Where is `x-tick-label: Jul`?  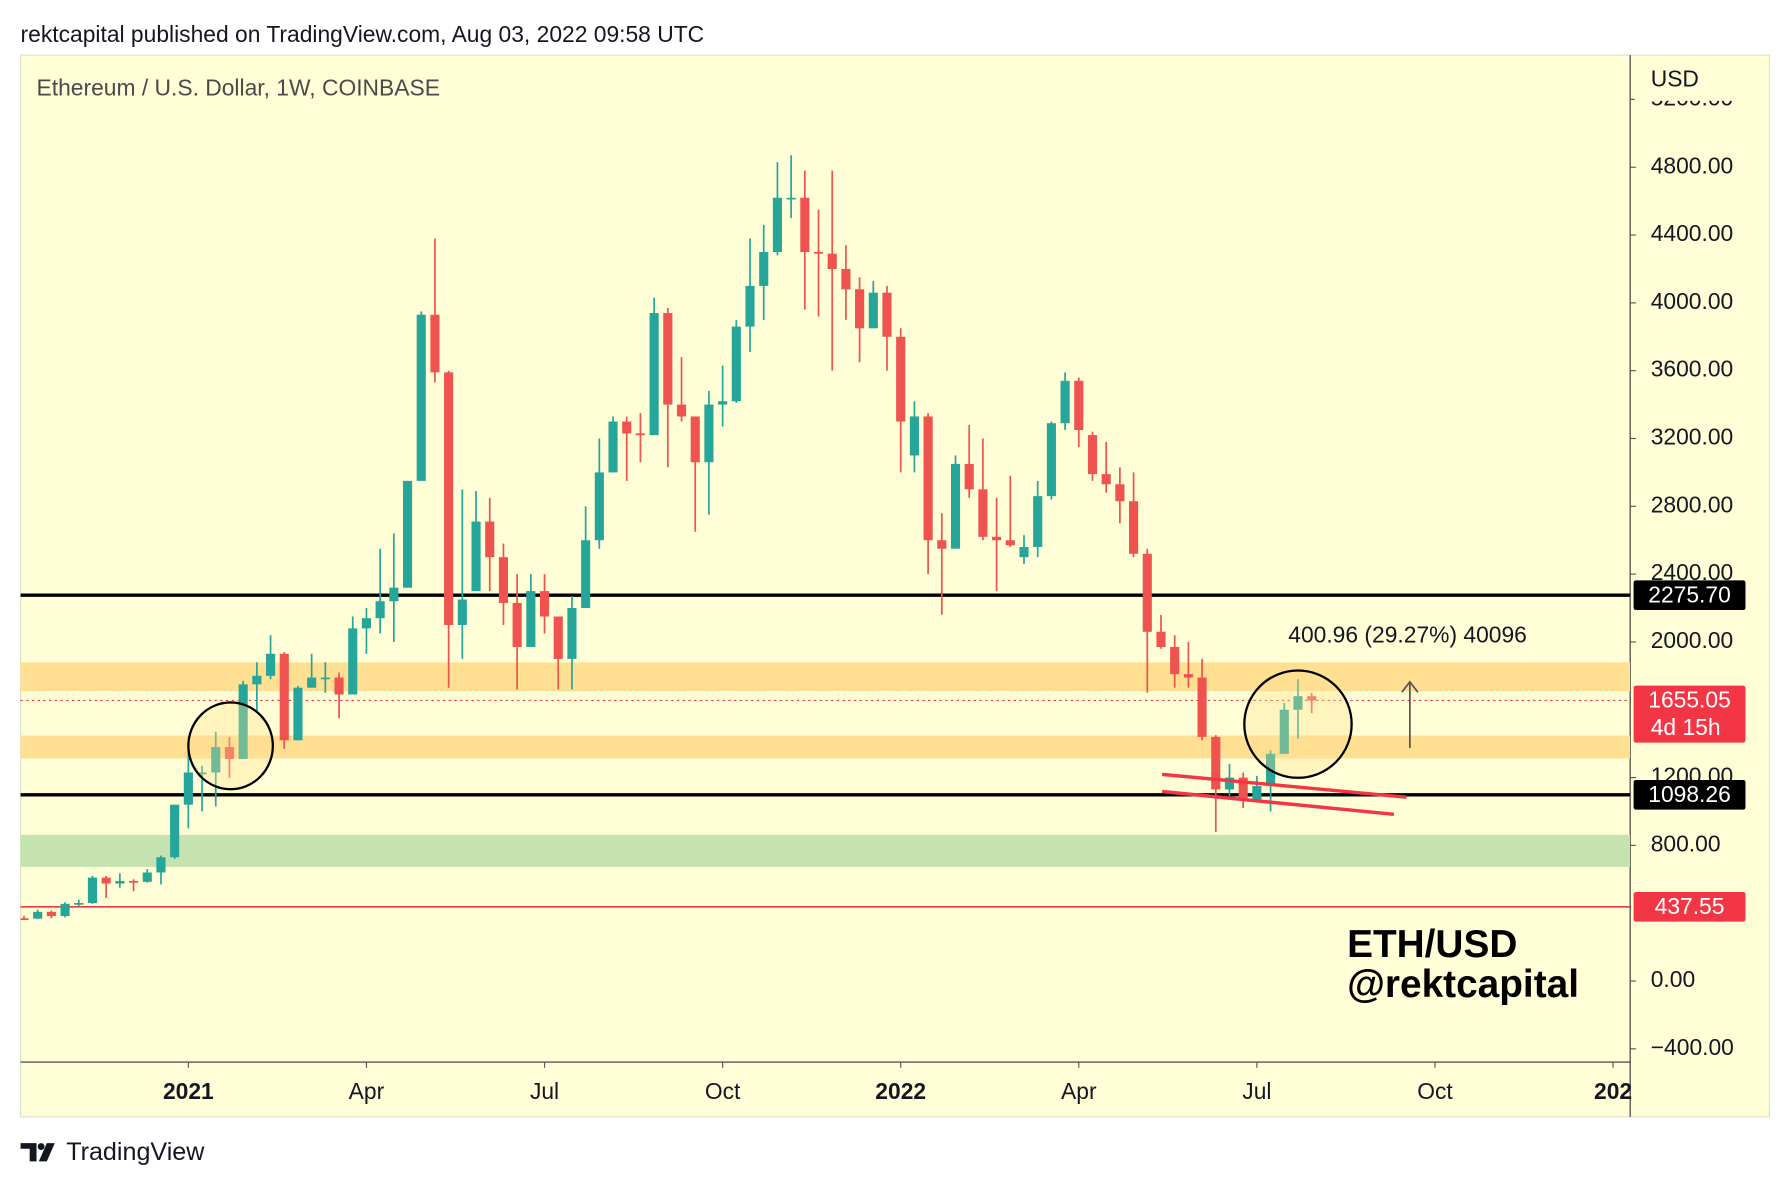
x-tick-label: Jul is located at coordinates (544, 1091).